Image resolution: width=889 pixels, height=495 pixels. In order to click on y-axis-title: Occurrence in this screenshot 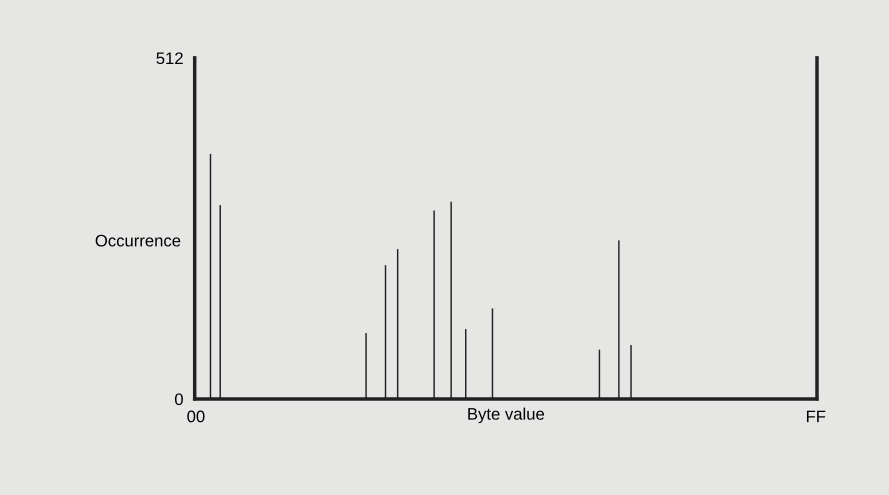, I will do `click(138, 240)`.